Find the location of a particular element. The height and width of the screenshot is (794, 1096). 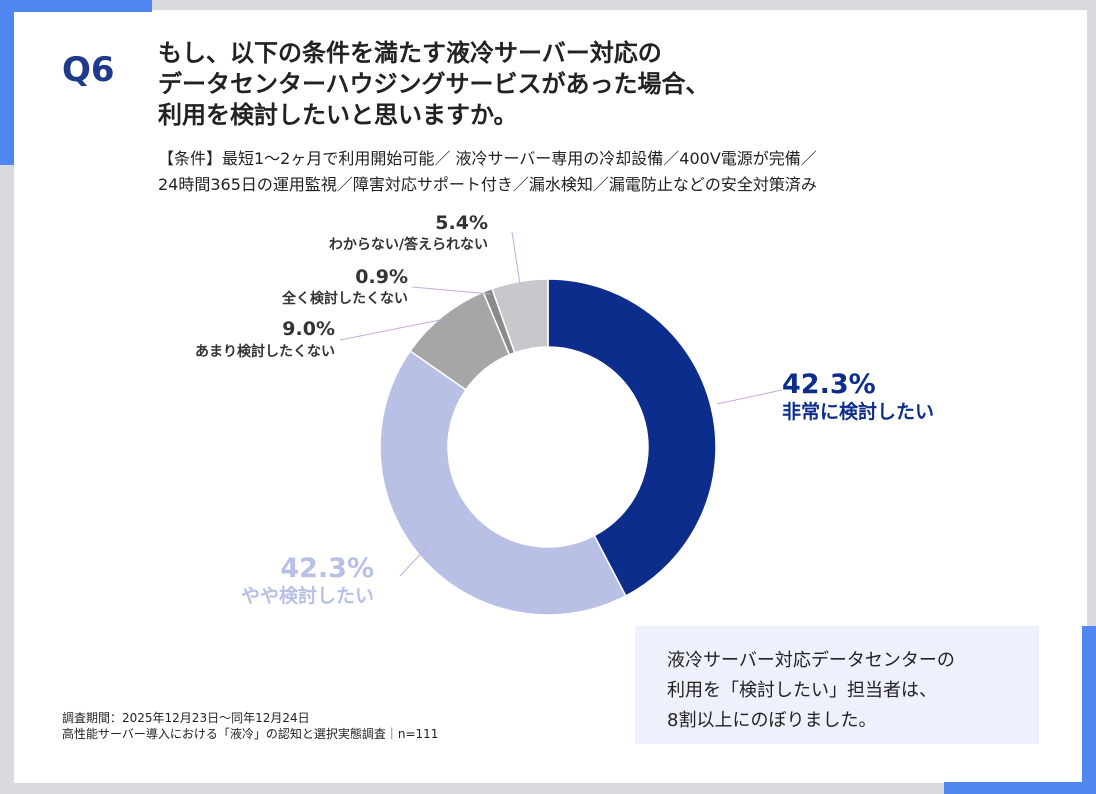

survey-name: 高性能サーバー導入における「液冷」の認知と選択実態調査｜n=111 is located at coordinates (250, 734).